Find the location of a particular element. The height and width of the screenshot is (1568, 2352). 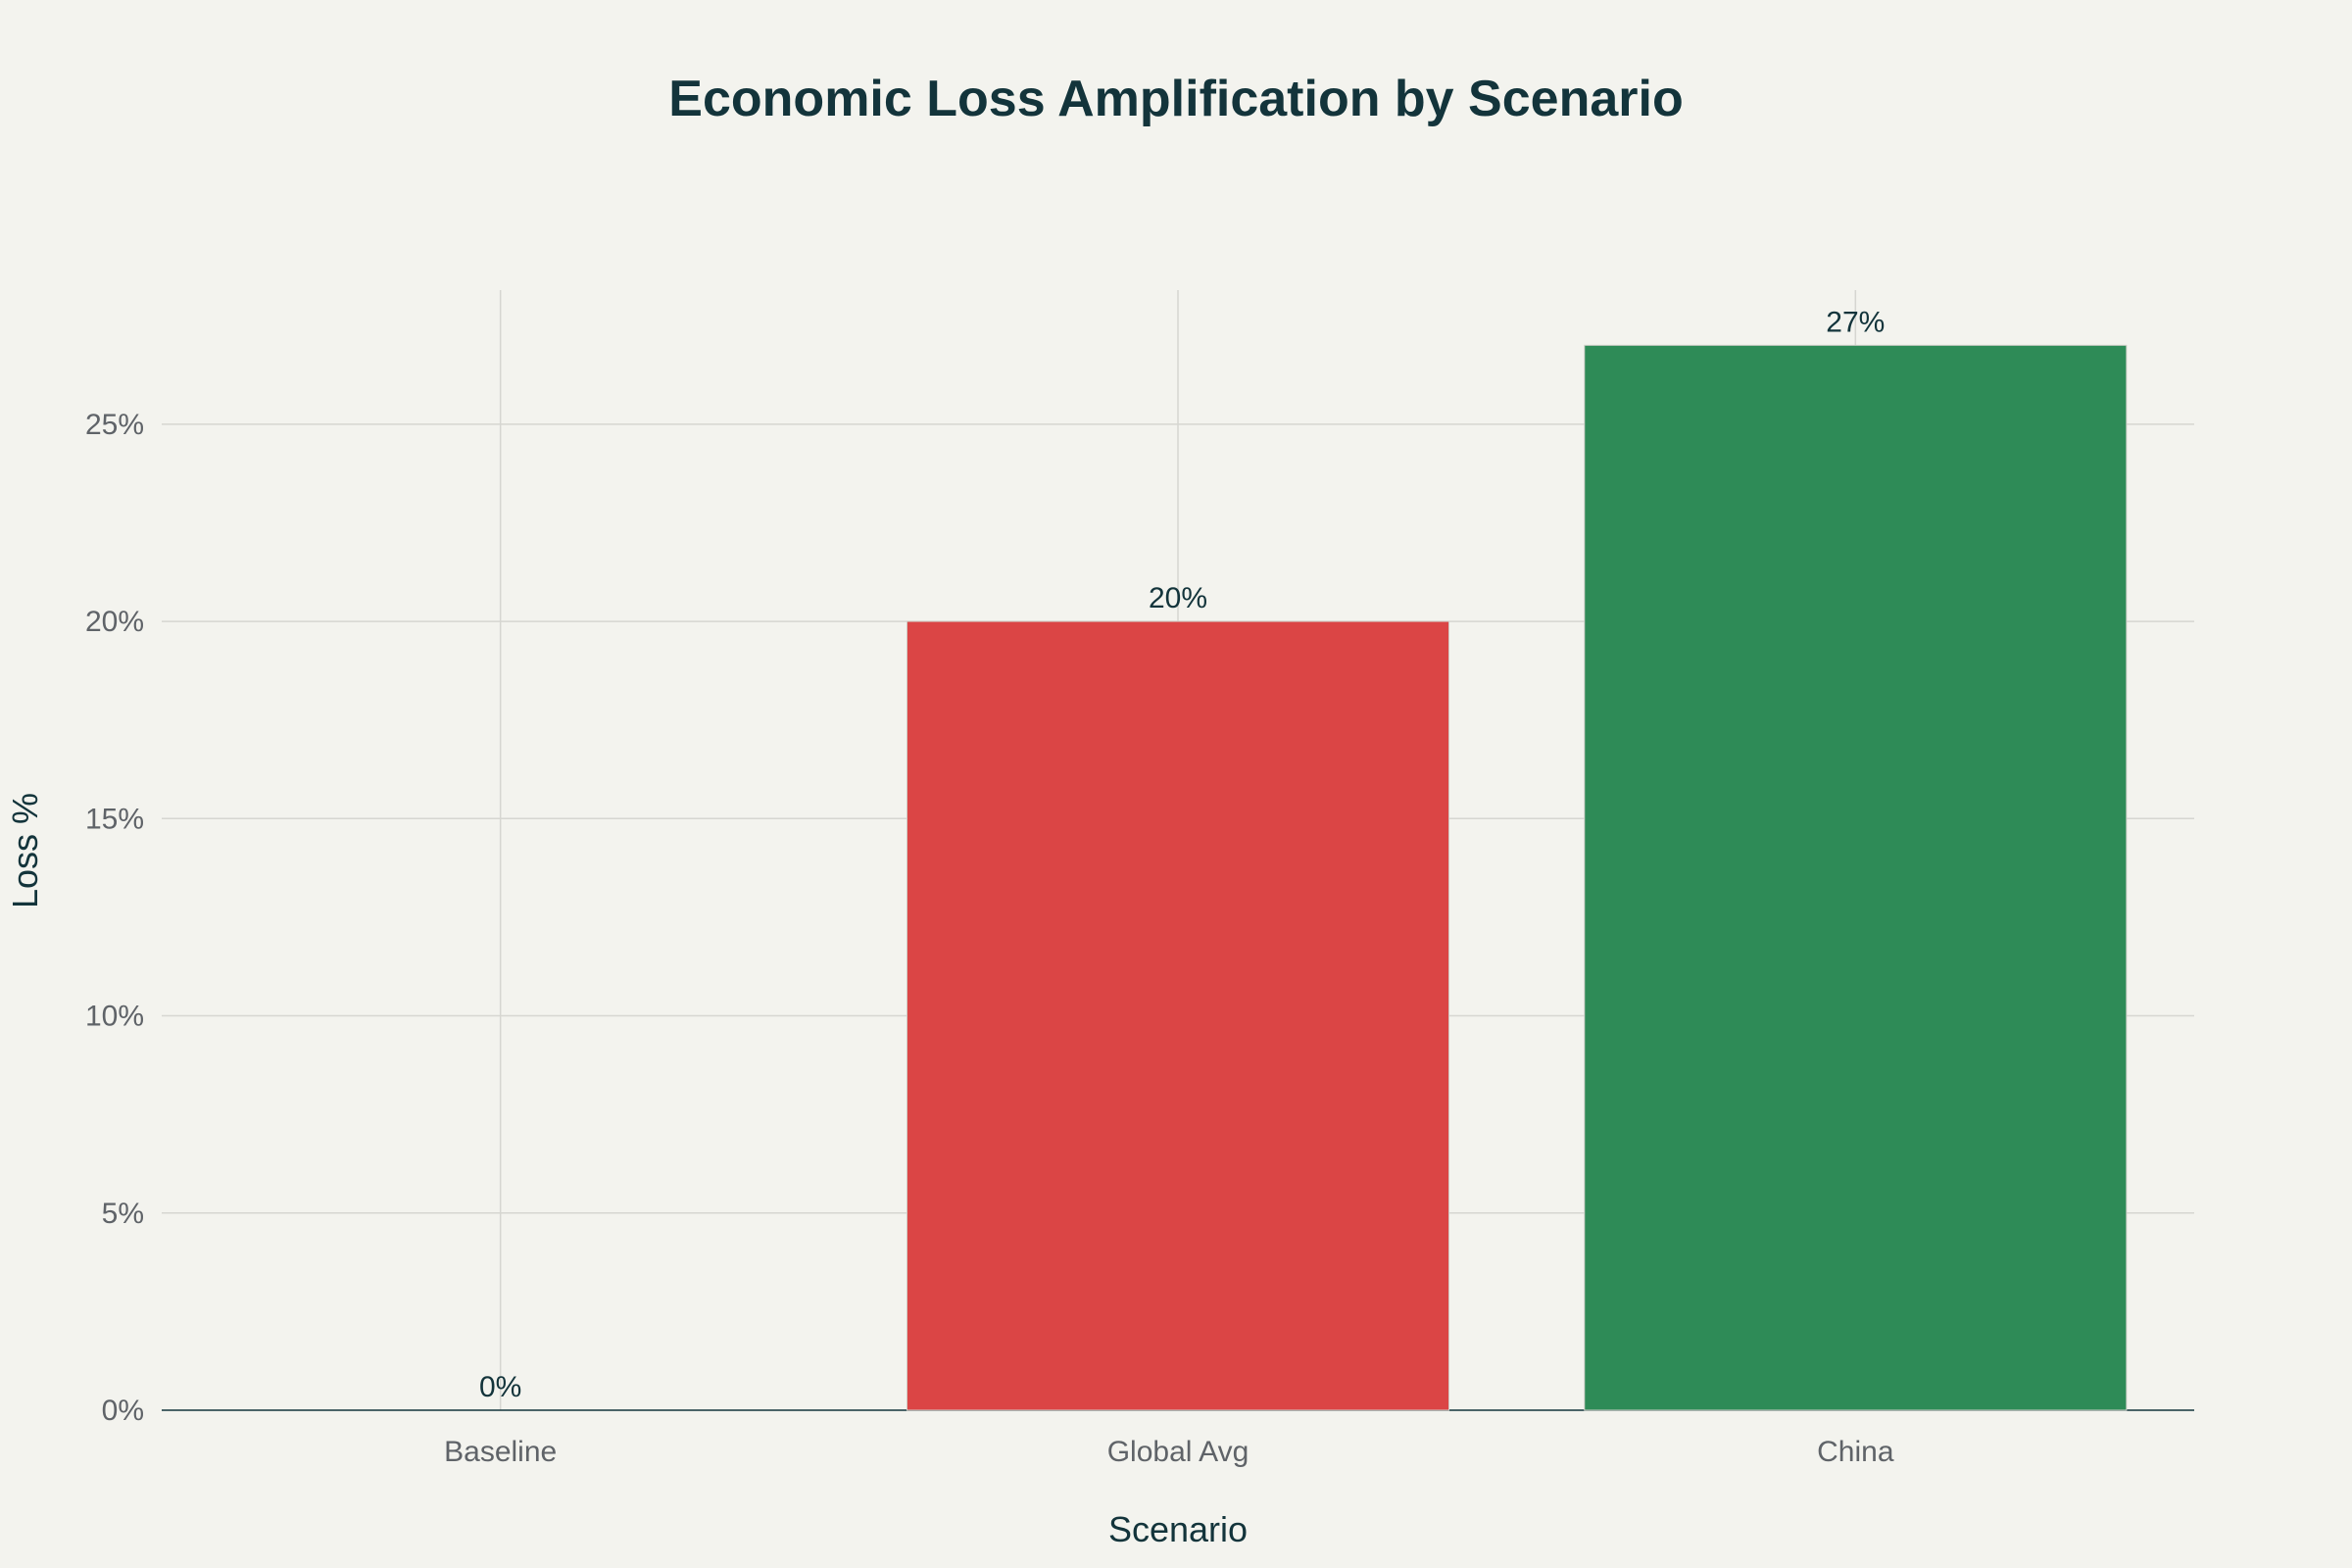

x-tick-label: Baseline is located at coordinates (500, 1452).